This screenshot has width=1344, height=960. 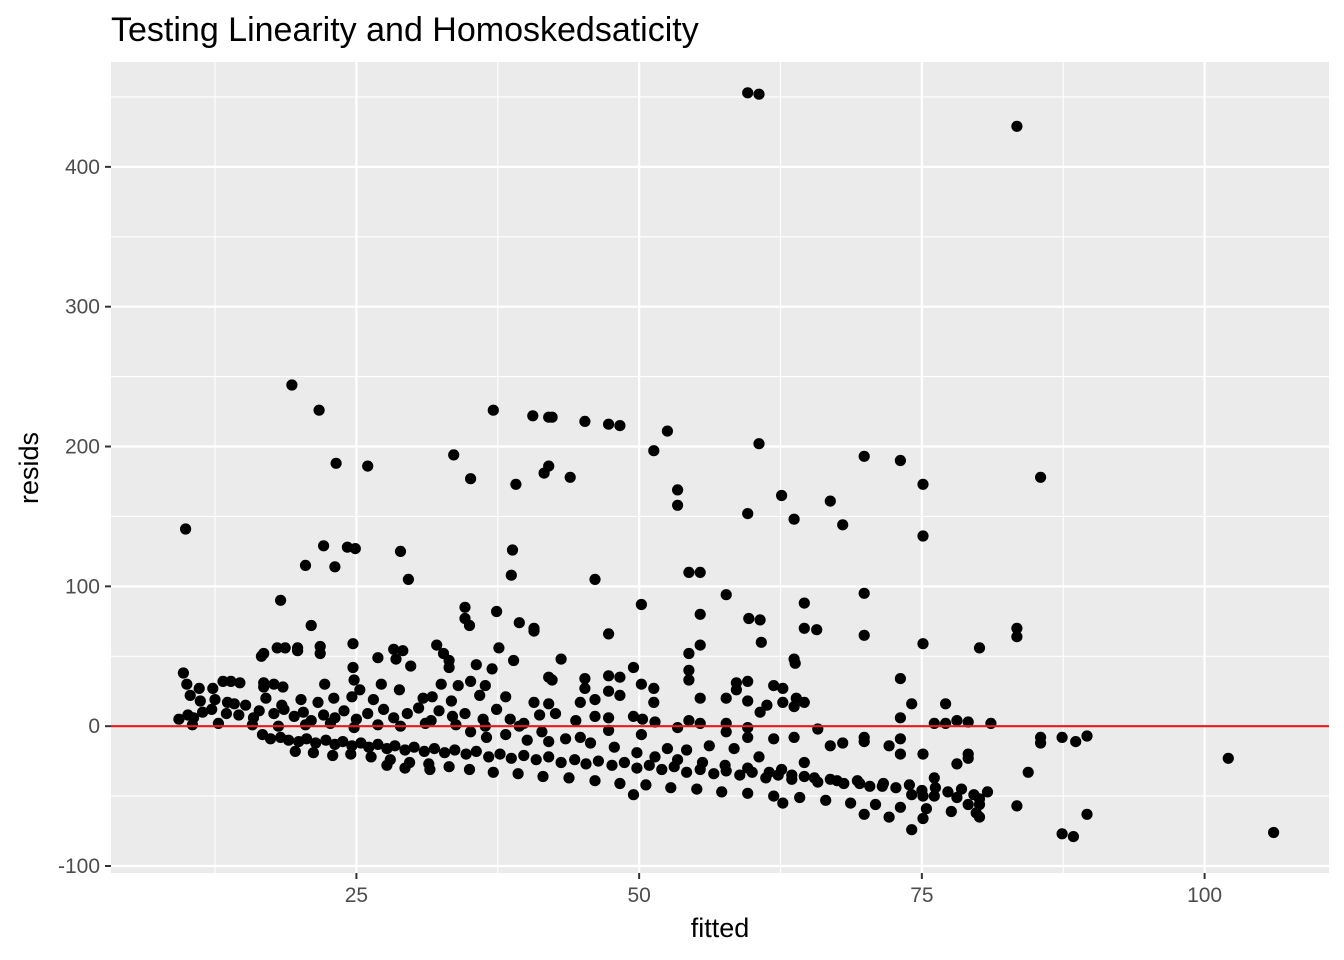 What do you see at coordinates (82, 167) in the screenshot?
I see `y-tick-label: 400` at bounding box center [82, 167].